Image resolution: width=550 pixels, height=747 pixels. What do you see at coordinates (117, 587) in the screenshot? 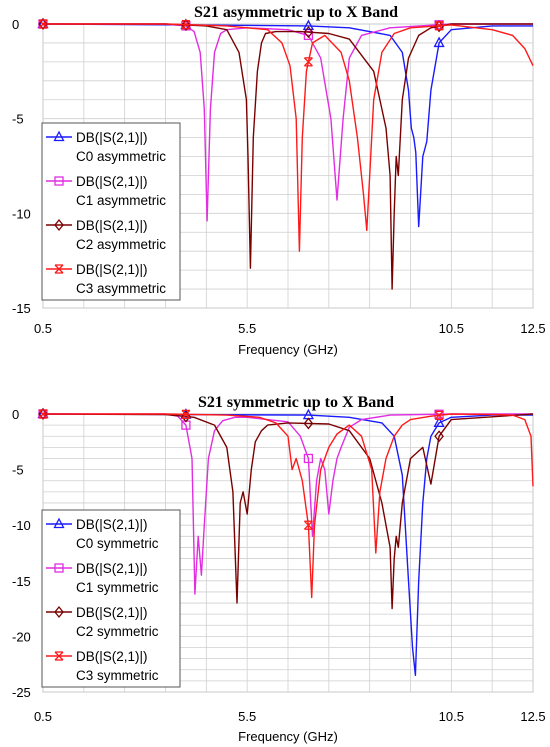
I see `legend-sublabel: C1 symmetric` at bounding box center [117, 587].